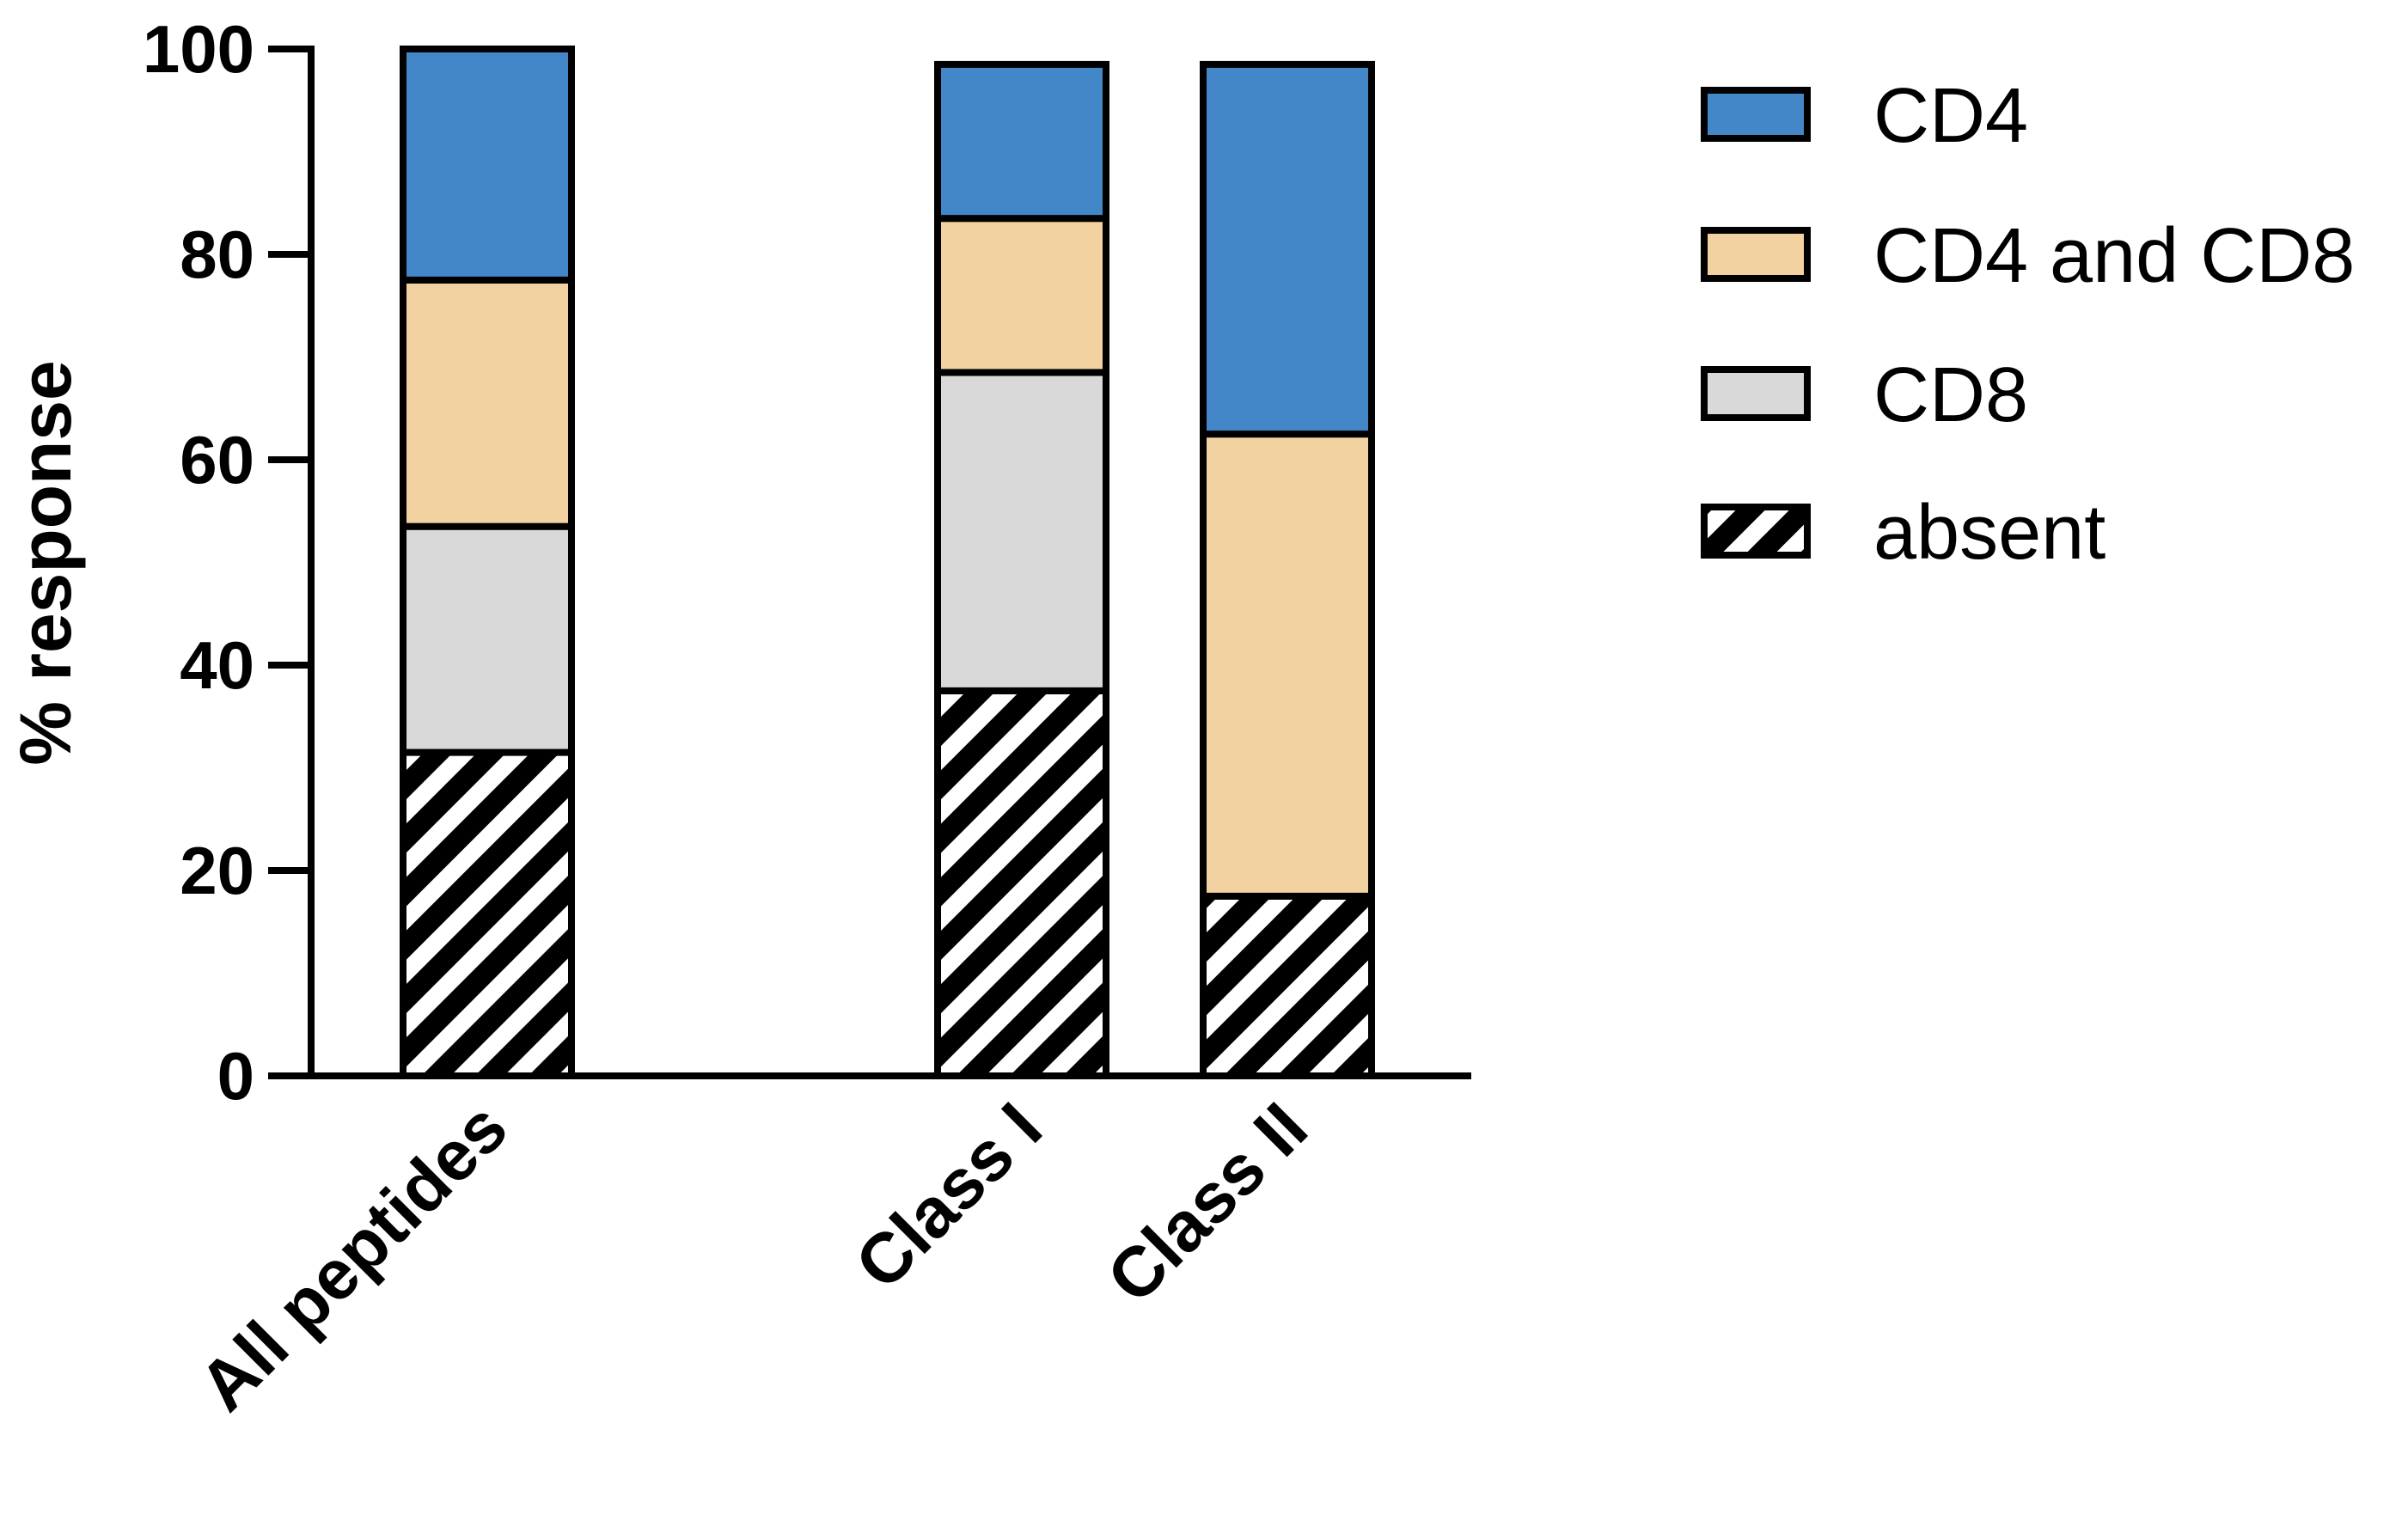  I want to click on bar-segment-class-i-cd4-and-cd8, so click(1021, 295).